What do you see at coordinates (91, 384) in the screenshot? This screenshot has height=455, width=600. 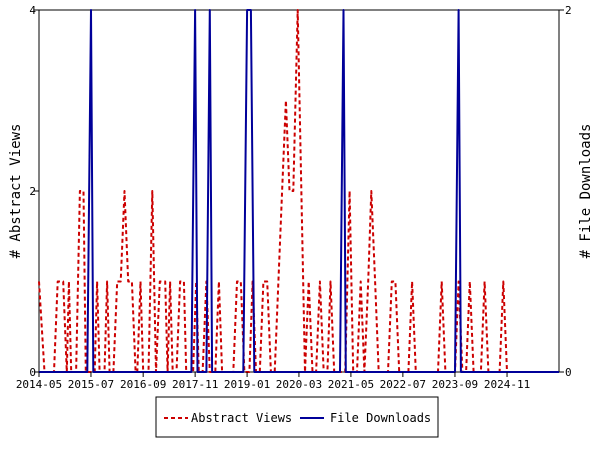 I see `x-tick-label: 2015-07` at bounding box center [91, 384].